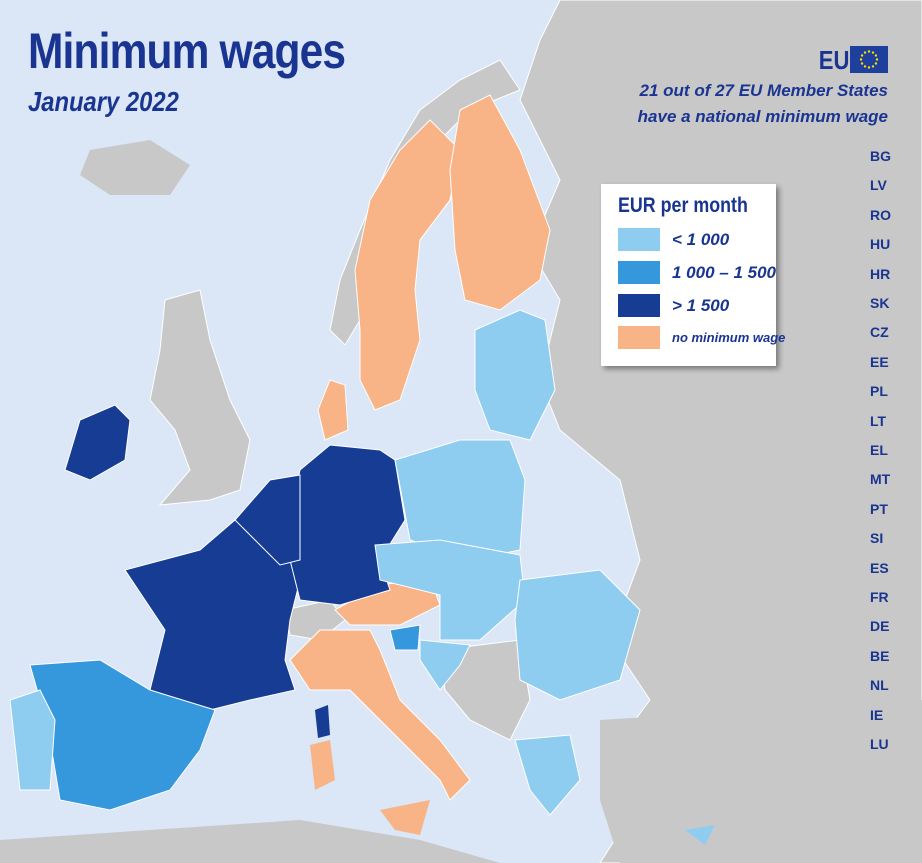  I want to click on bar-label-ie: IE, so click(877, 714).